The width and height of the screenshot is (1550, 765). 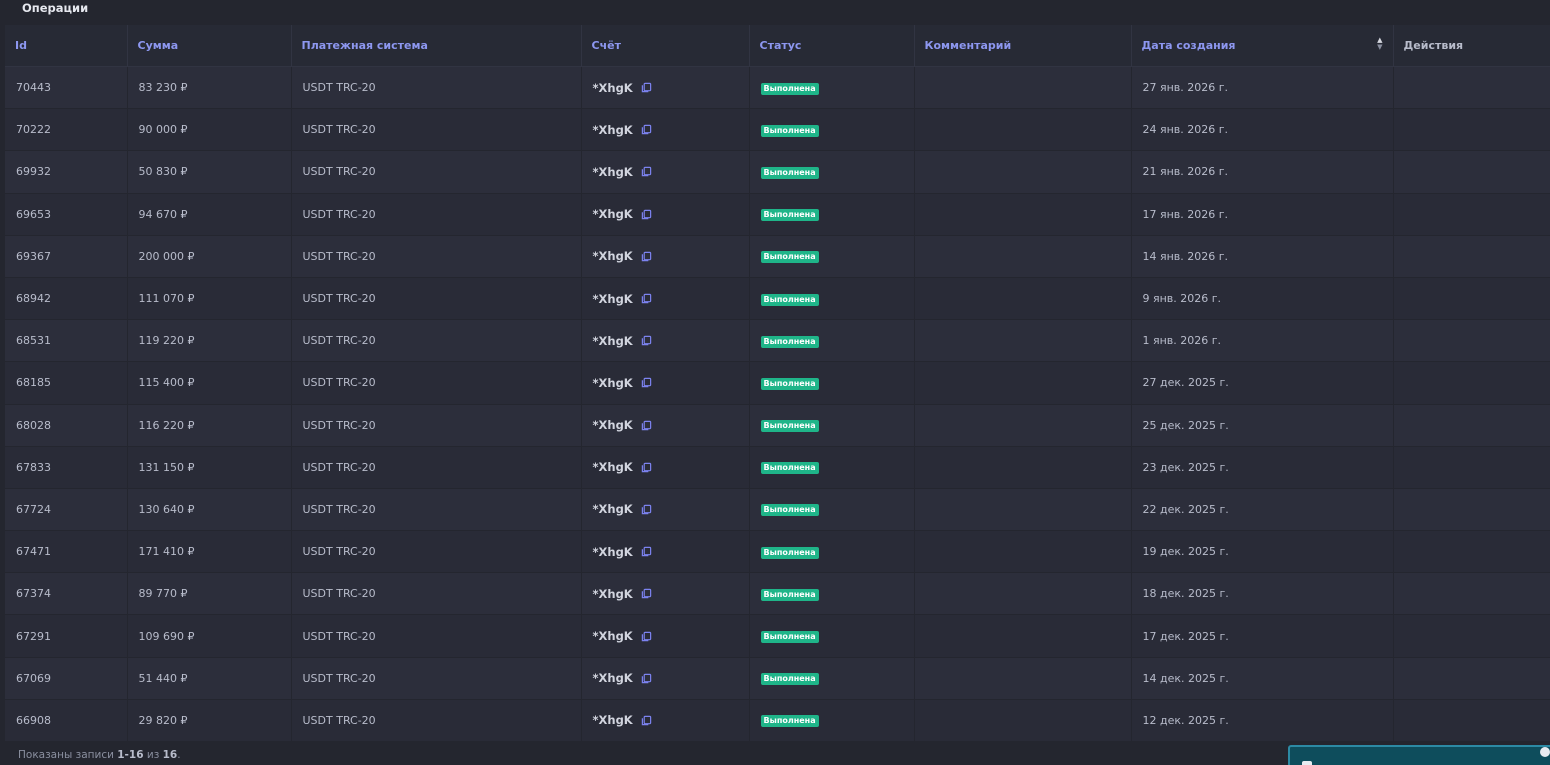 I want to click on records-summary-total: 16, so click(x=170, y=755).